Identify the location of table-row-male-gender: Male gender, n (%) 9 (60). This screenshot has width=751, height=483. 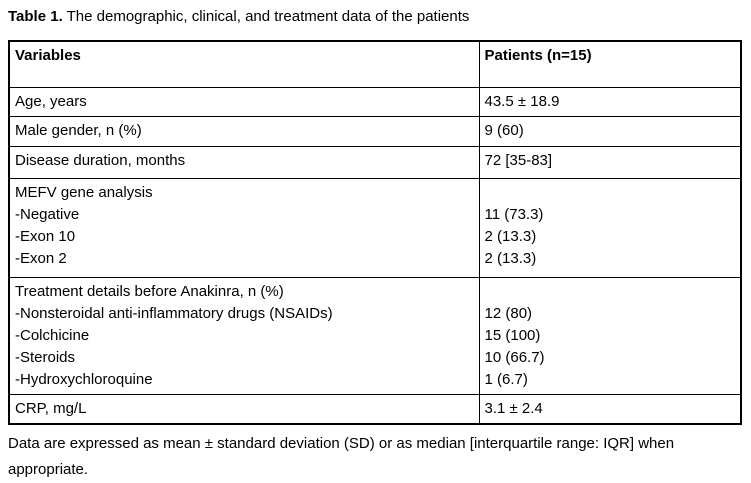
(375, 131).